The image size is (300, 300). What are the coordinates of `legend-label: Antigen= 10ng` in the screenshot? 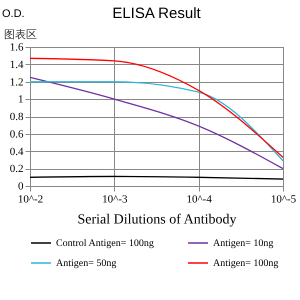 It's located at (243, 243).